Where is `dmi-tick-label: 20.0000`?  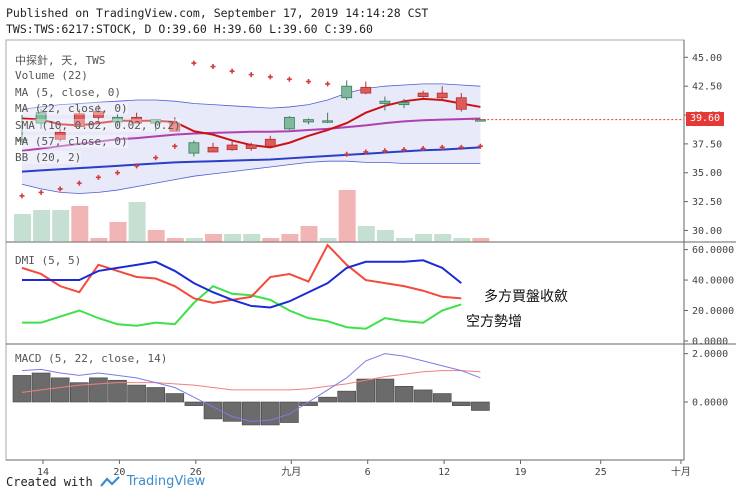 dmi-tick-label: 20.0000 is located at coordinates (713, 311).